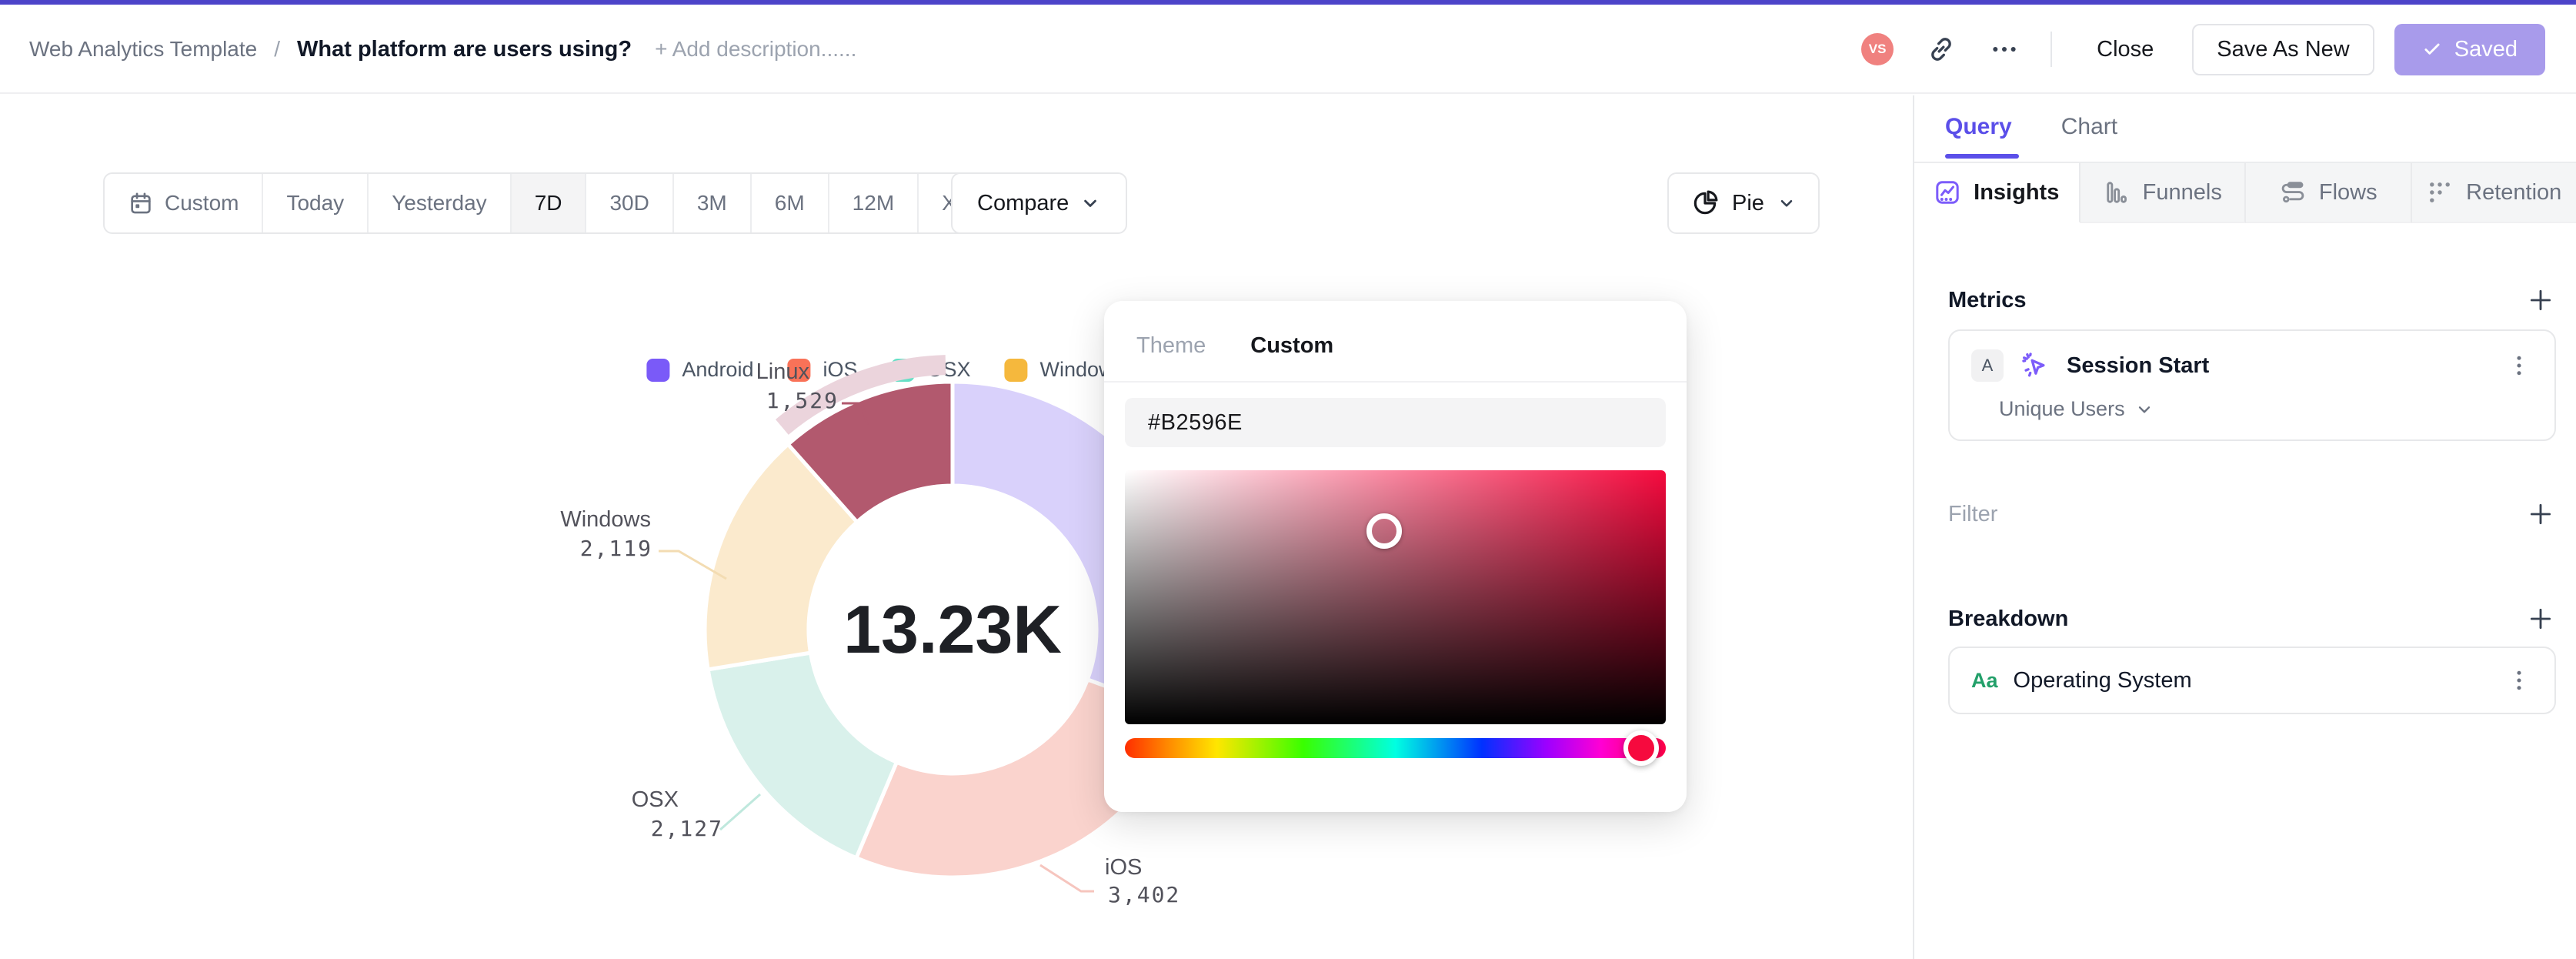 The height and width of the screenshot is (959, 2576). Describe the element at coordinates (1987, 365) in the screenshot. I see `series-badge: A` at that location.